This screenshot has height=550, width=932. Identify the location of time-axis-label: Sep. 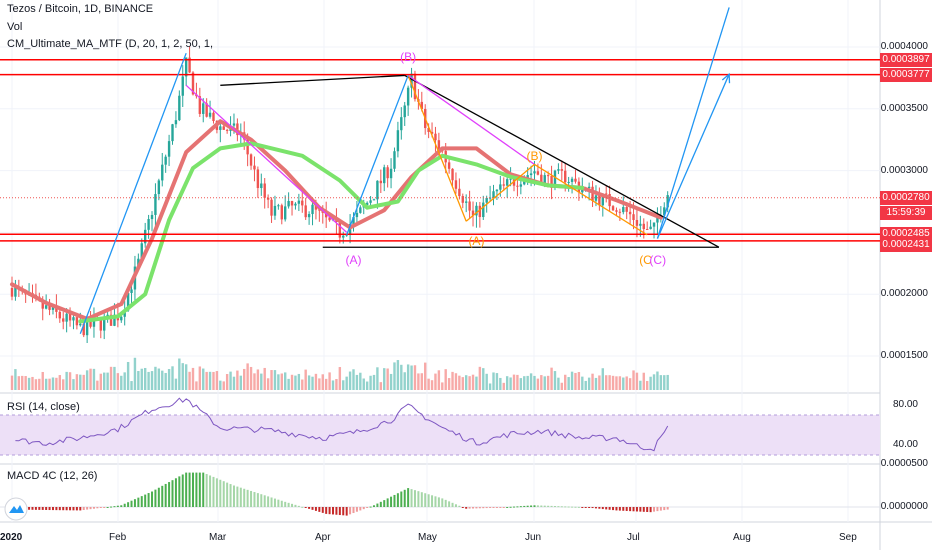
(848, 537).